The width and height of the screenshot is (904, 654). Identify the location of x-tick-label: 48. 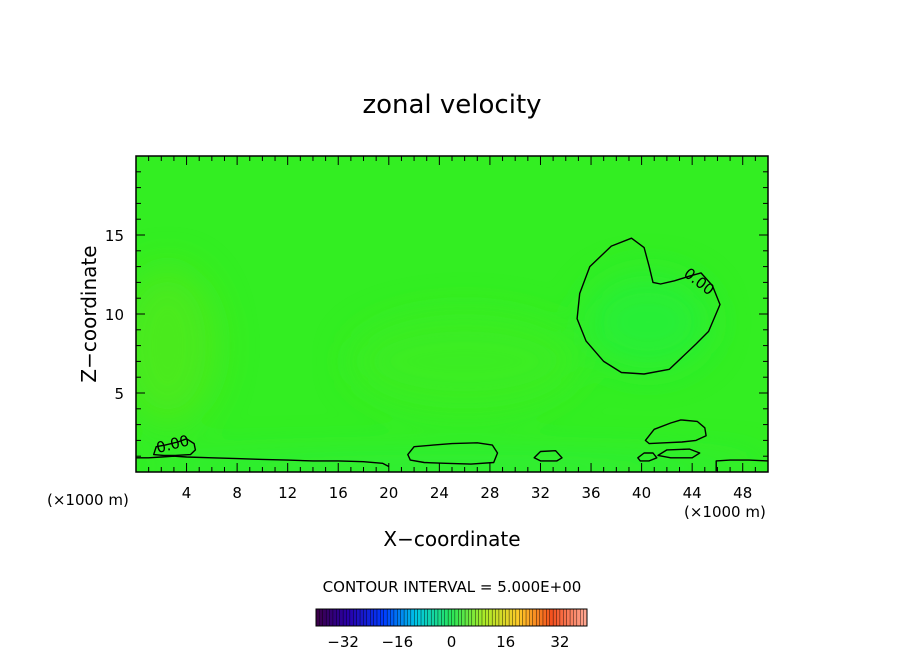
(742, 493).